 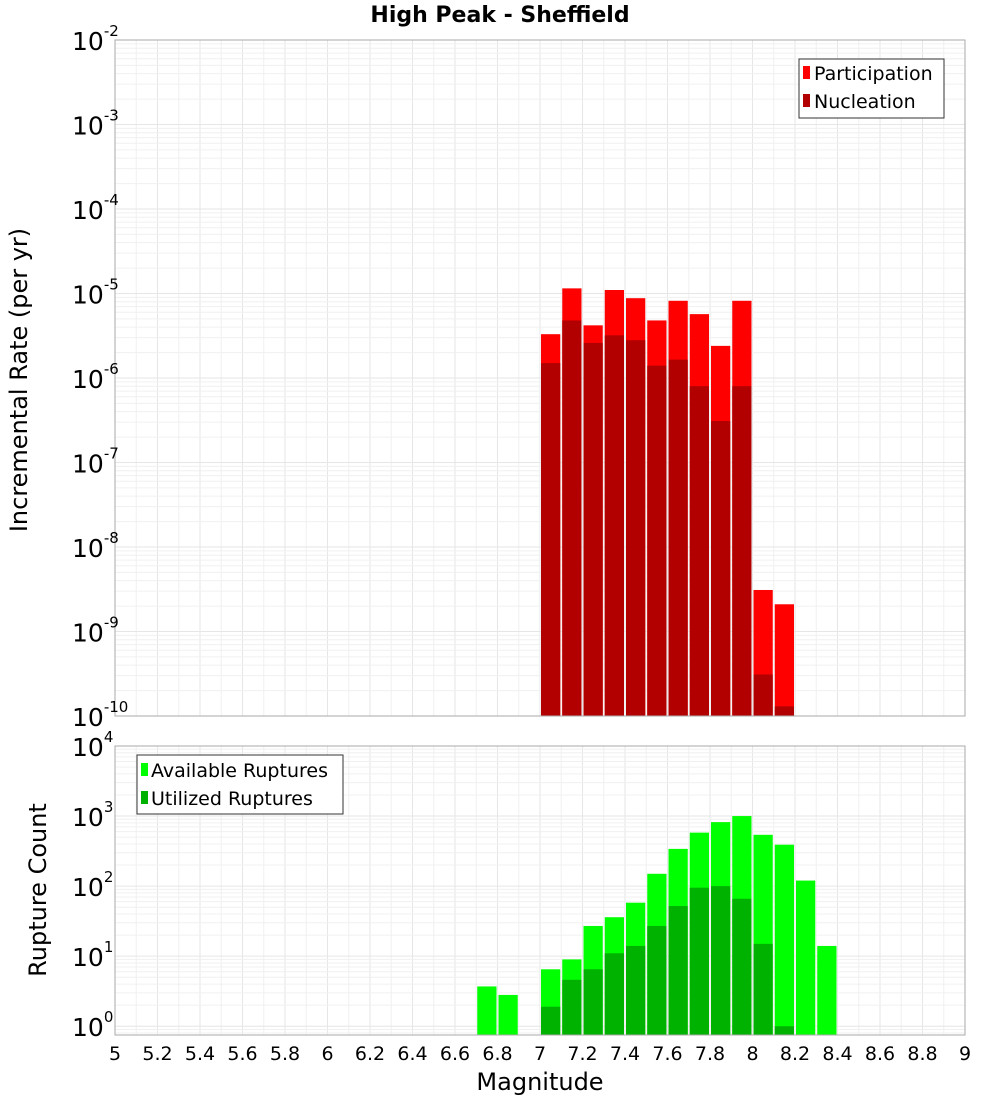 What do you see at coordinates (92, 815) in the screenshot?
I see `count-y-tick-label: 10³` at bounding box center [92, 815].